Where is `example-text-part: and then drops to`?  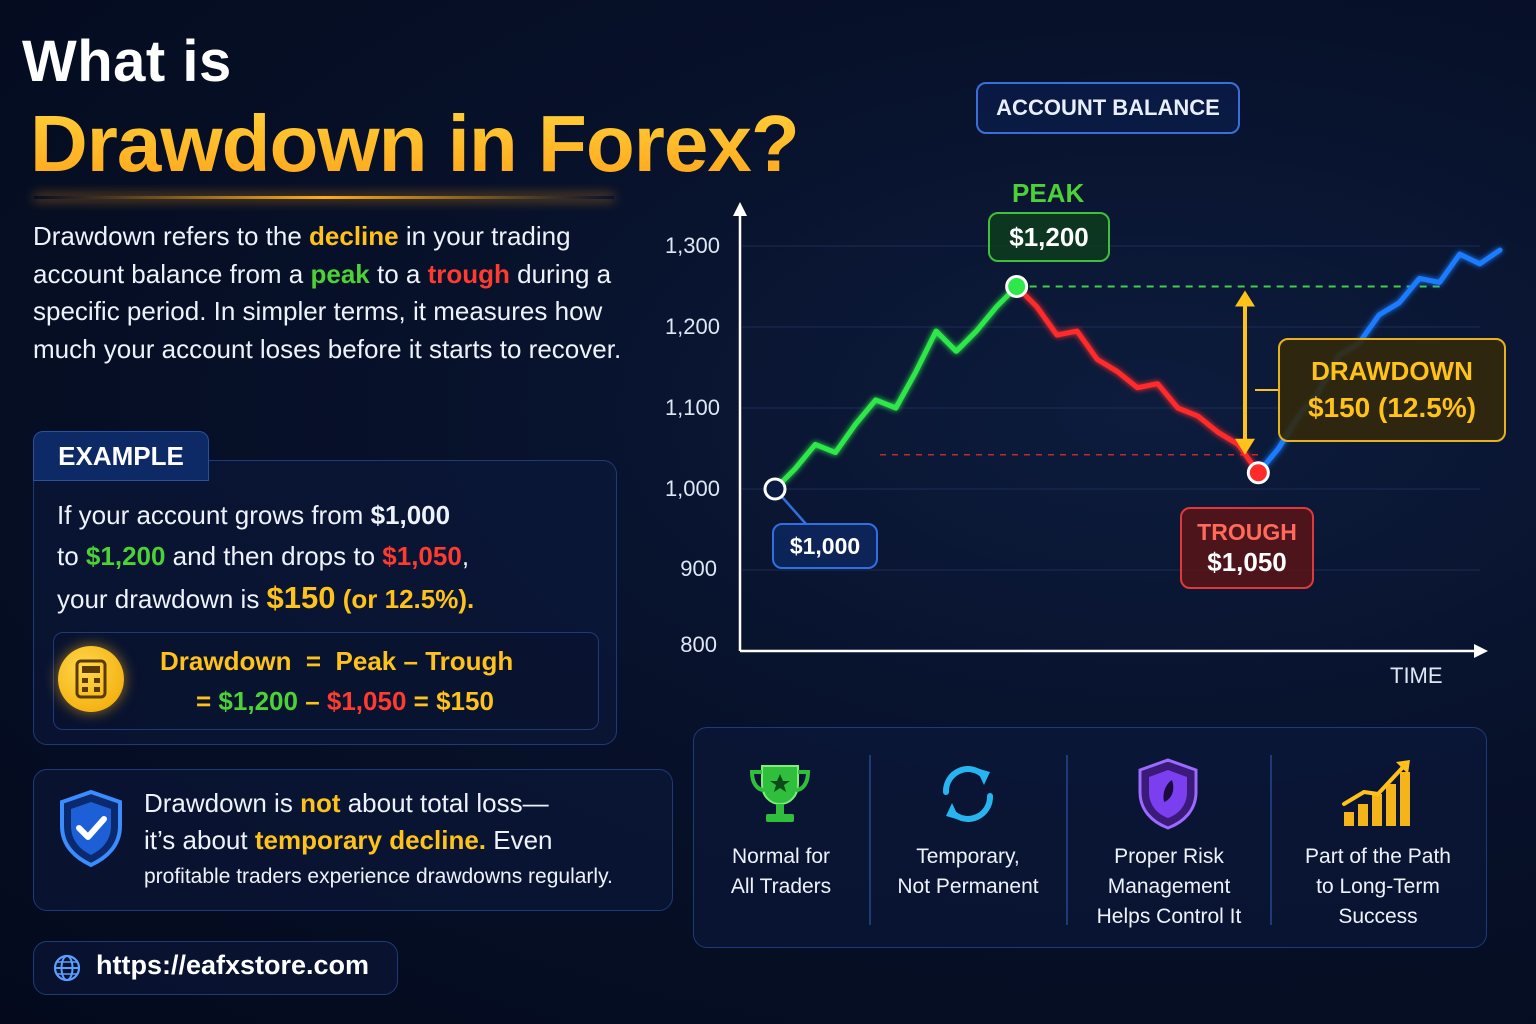
example-text-part: and then drops to is located at coordinates (274, 556).